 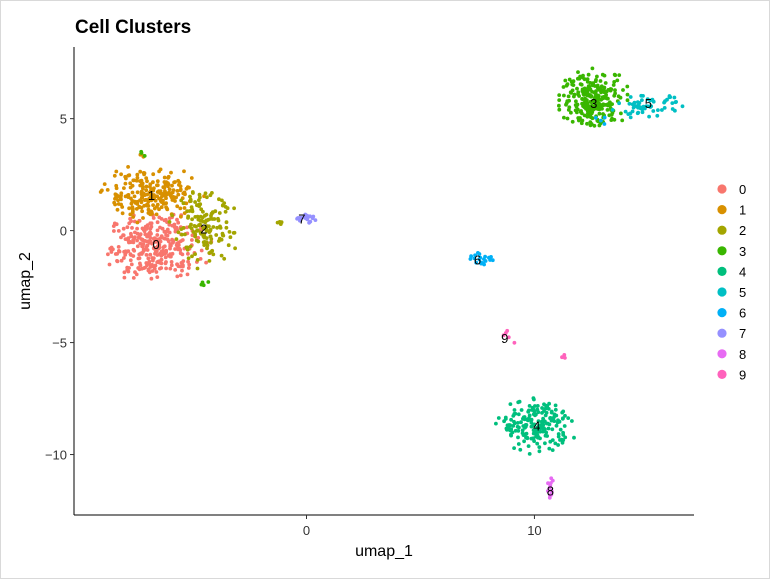 What do you see at coordinates (504, 338) in the screenshot?
I see `cluster-label-9: 9` at bounding box center [504, 338].